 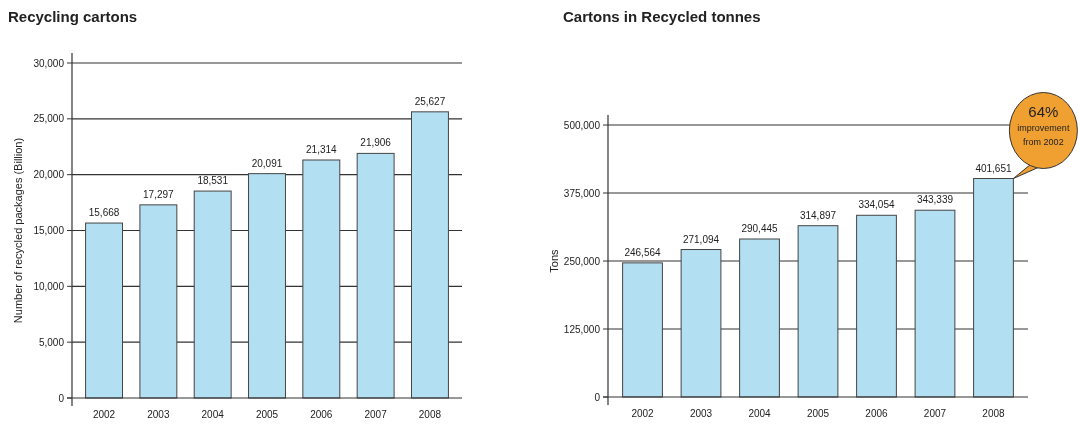 What do you see at coordinates (701, 239) in the screenshot?
I see `data-label: 271,094` at bounding box center [701, 239].